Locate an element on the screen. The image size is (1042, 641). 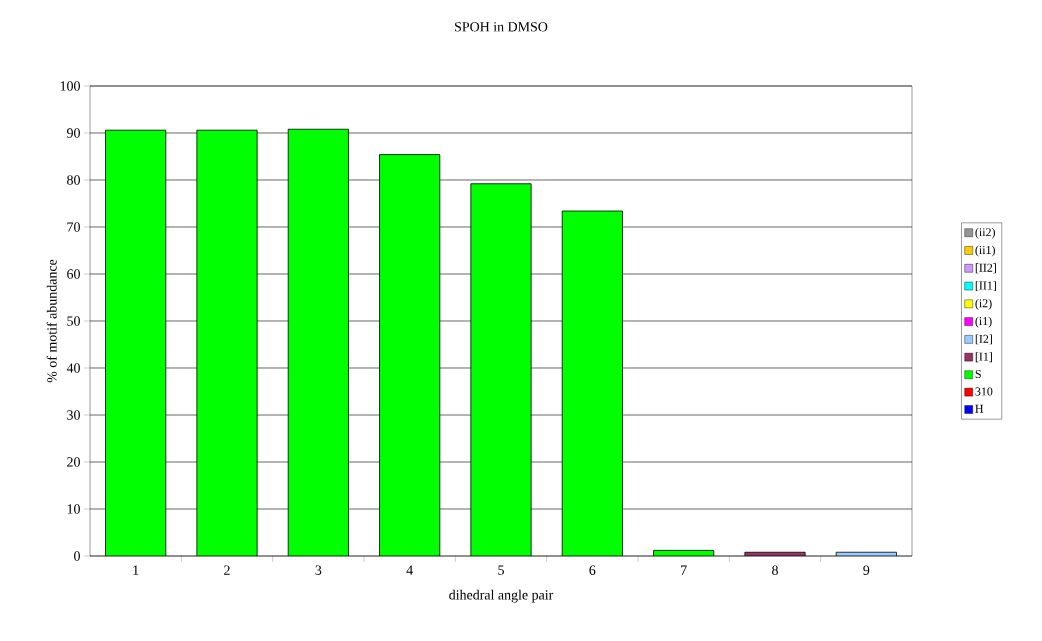
chart-title: SPOH in DMSO is located at coordinates (501, 27).